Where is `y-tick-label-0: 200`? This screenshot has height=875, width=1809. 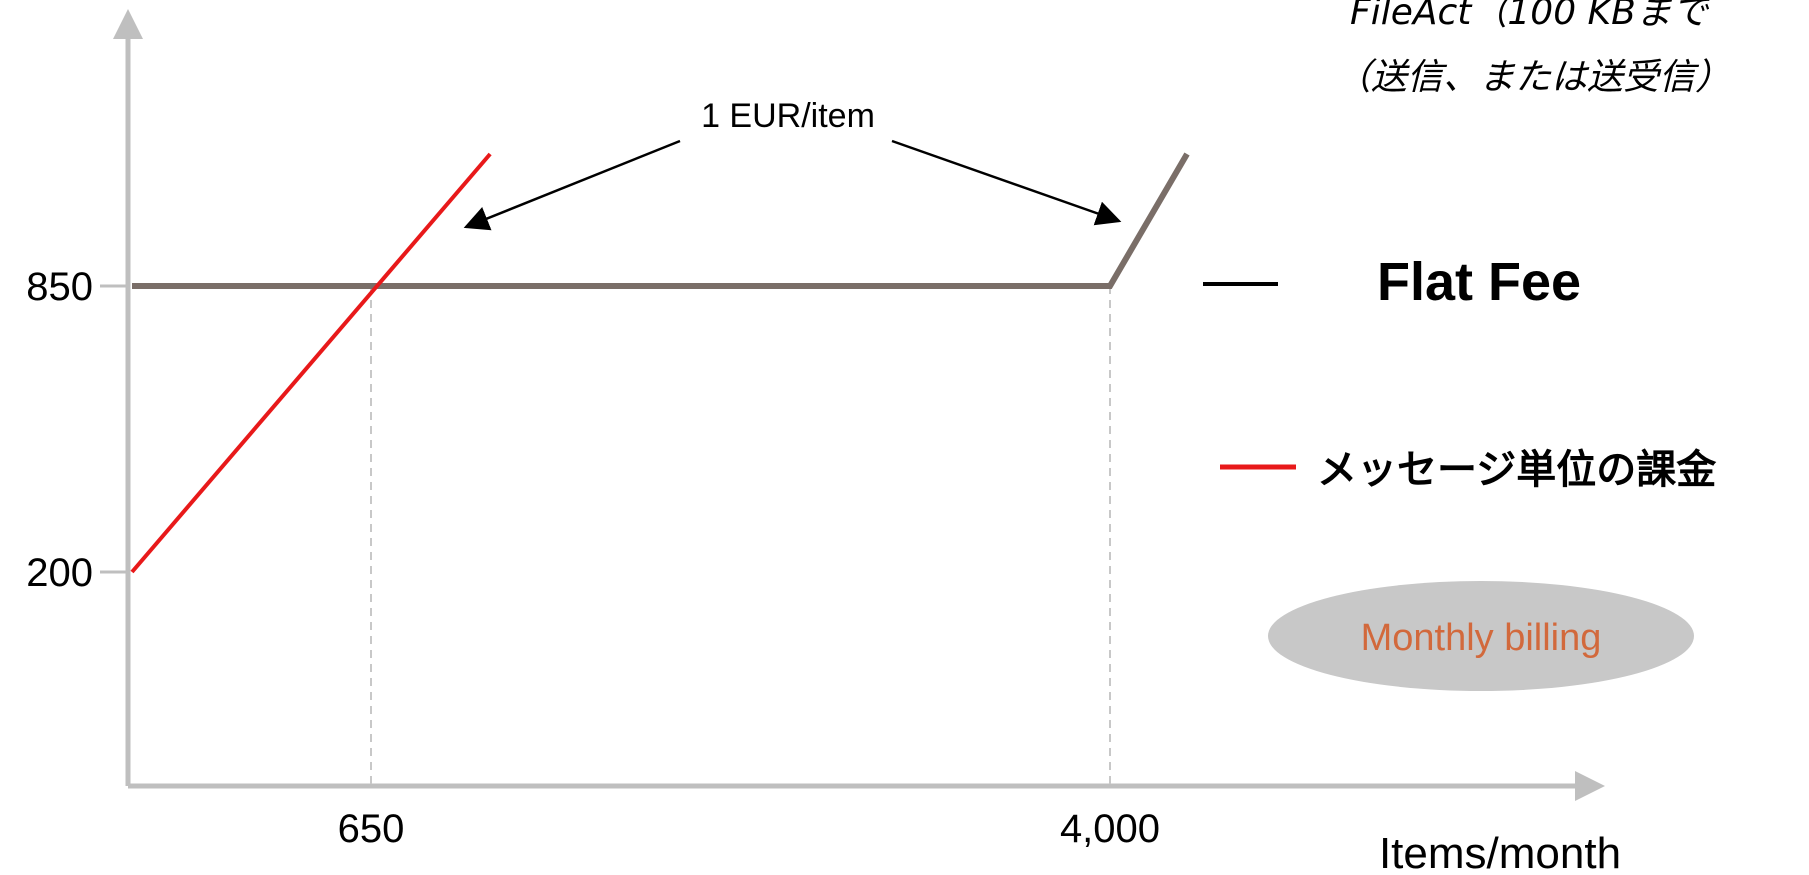
y-tick-label-0: 200 is located at coordinates (59, 573).